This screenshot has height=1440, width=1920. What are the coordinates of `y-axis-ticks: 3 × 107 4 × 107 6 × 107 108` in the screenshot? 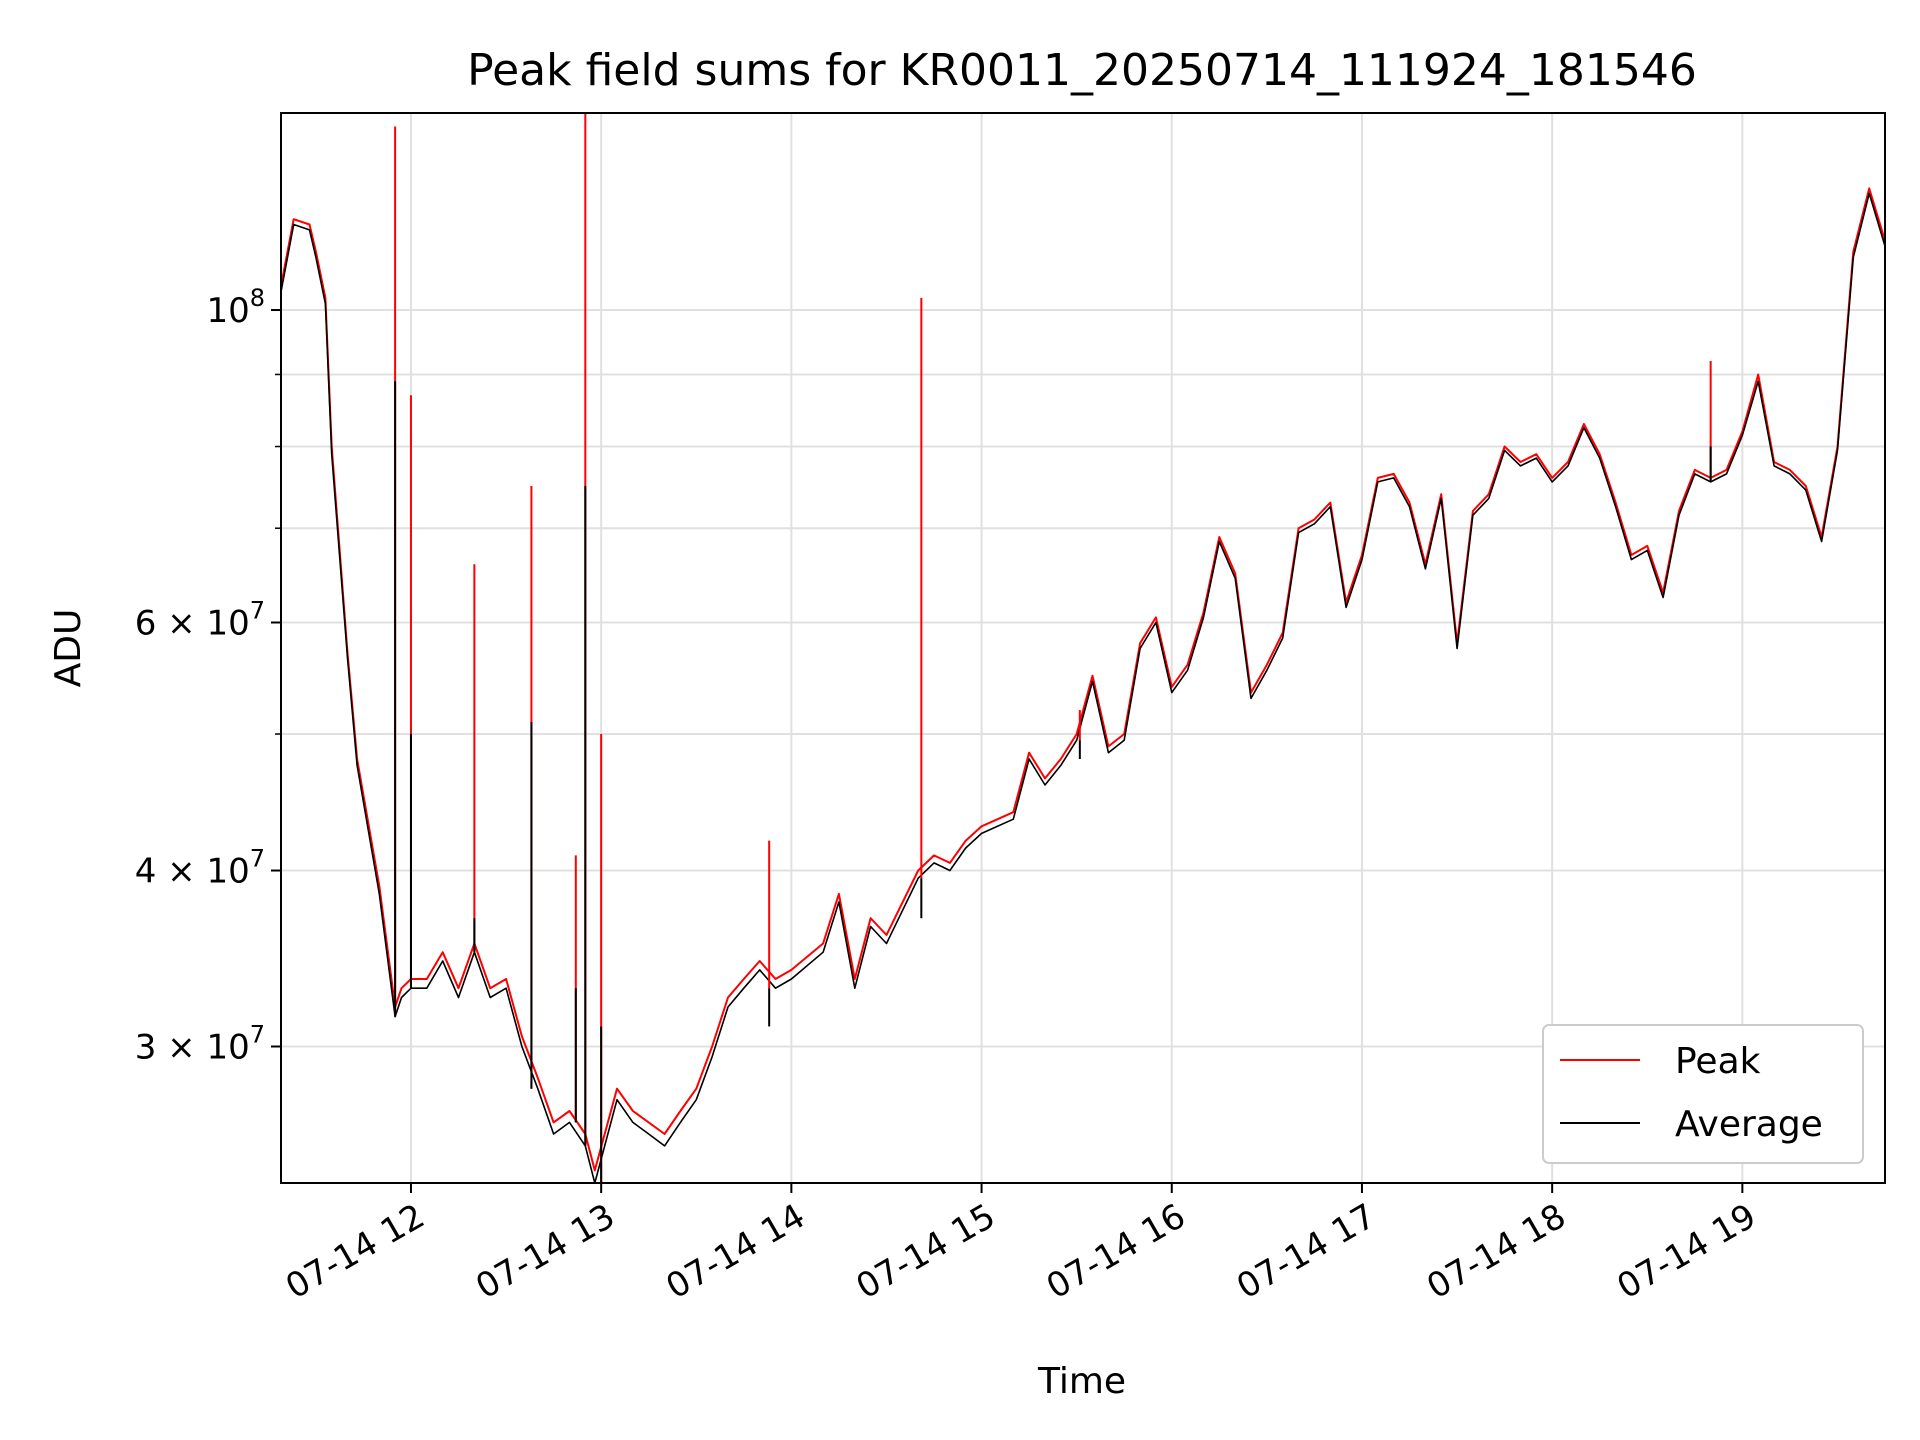 It's located at (208, 676).